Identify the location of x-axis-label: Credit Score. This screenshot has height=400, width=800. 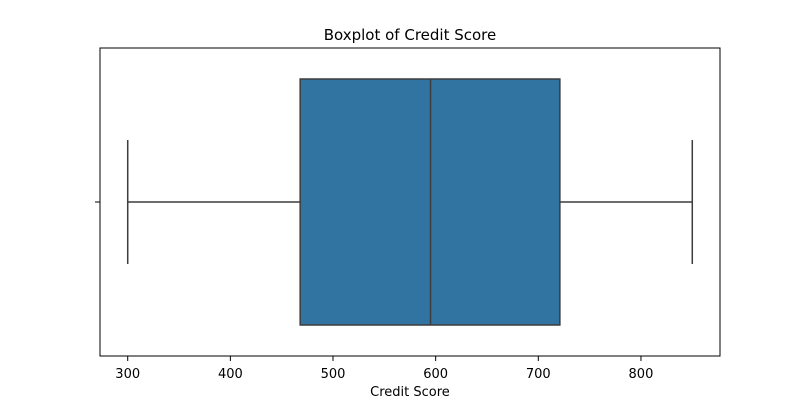
(410, 392).